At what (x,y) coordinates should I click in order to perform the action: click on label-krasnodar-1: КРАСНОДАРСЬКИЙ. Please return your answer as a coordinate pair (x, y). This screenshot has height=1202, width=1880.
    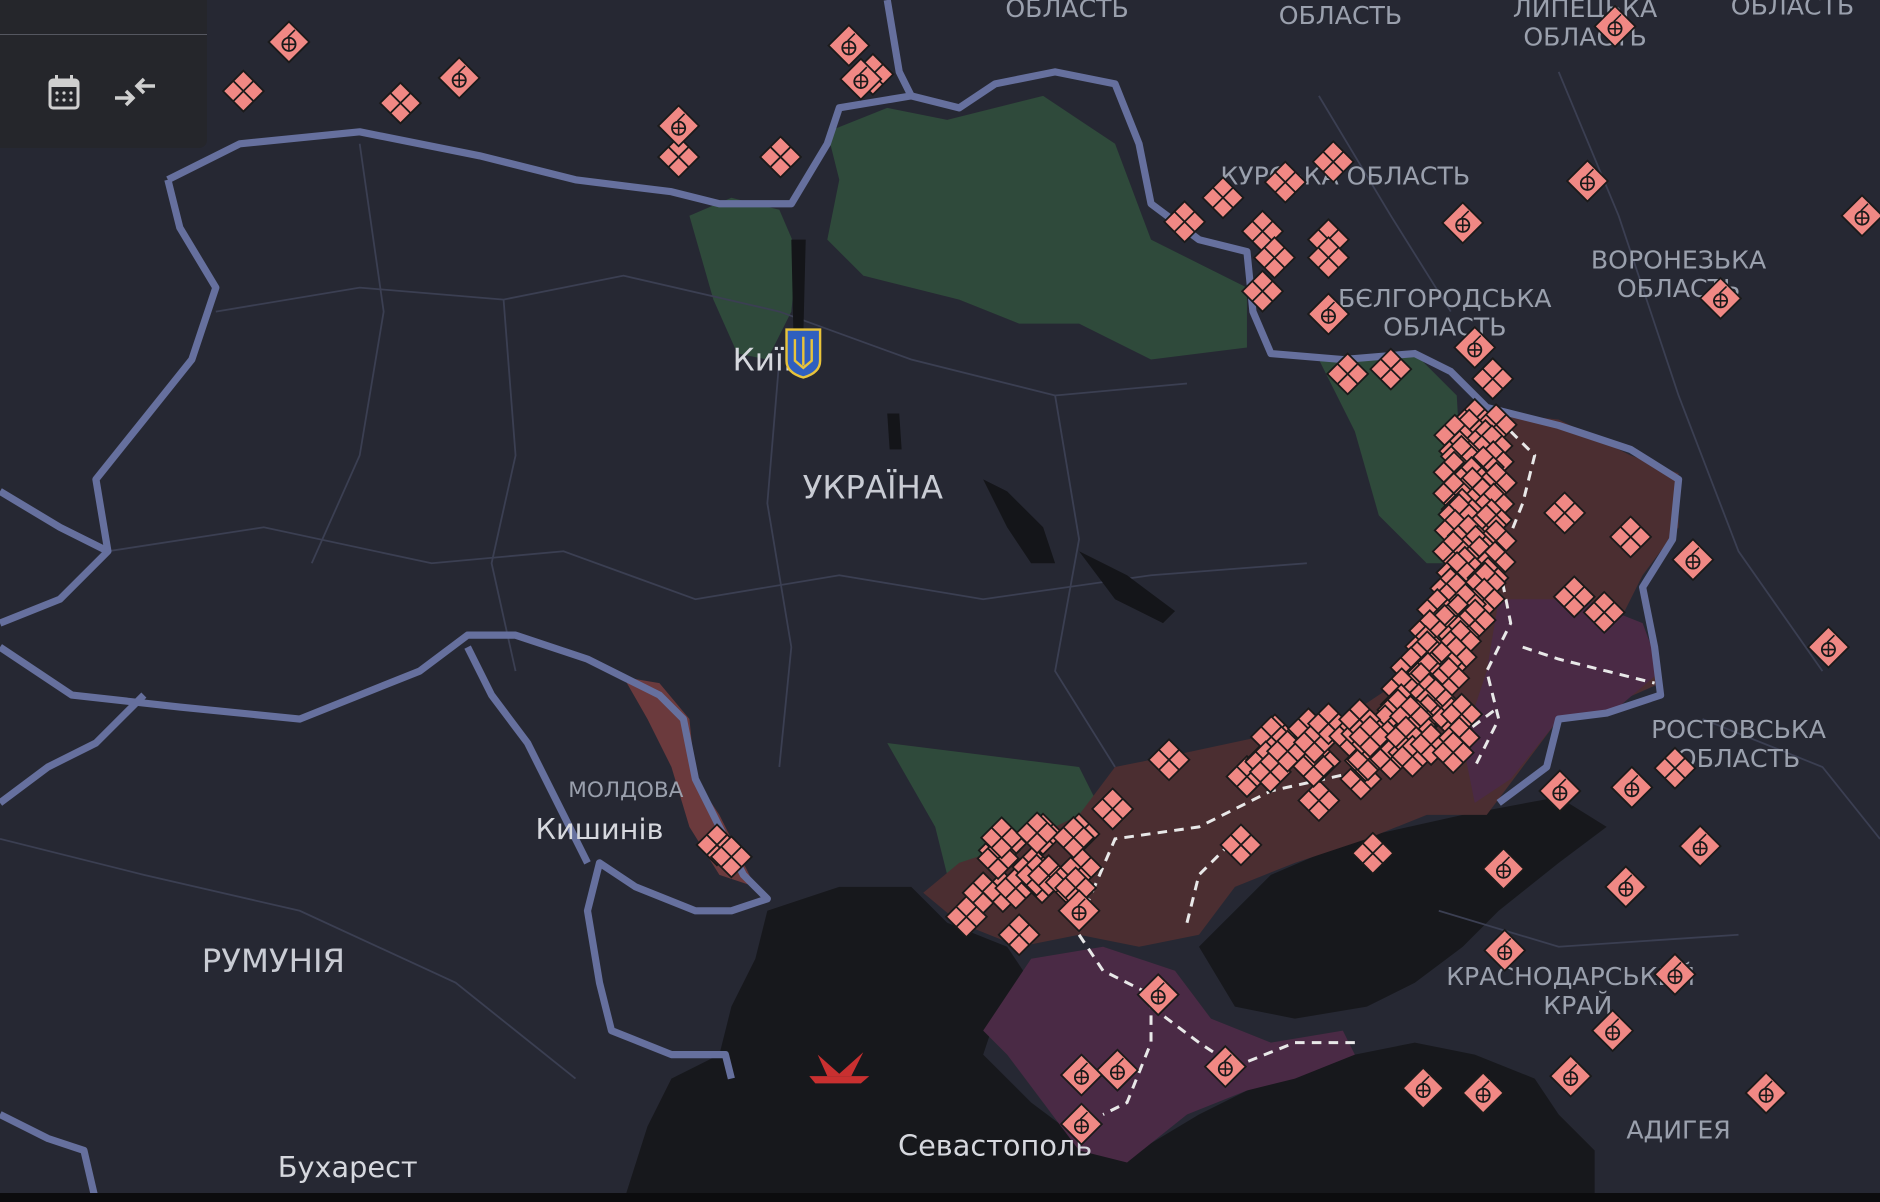
    Looking at the image, I should click on (1570, 976).